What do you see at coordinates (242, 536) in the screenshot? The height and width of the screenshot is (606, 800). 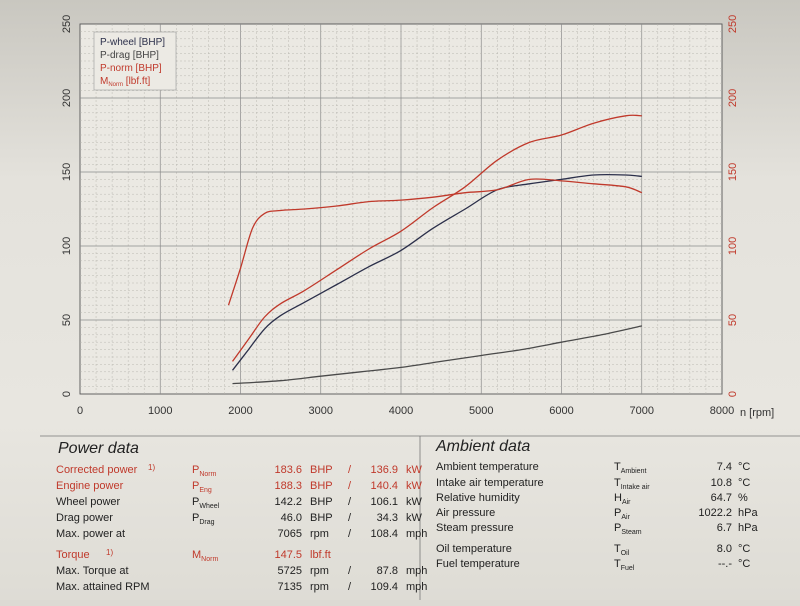 I see `power-row: Max. power at 7065 rpm / 108.4 mph` at bounding box center [242, 536].